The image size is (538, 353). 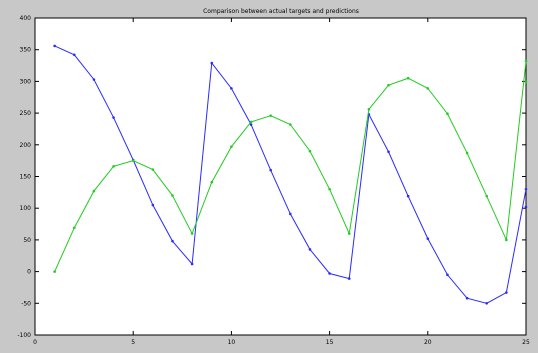 I want to click on y-tick-label: 350, so click(x=26, y=50).